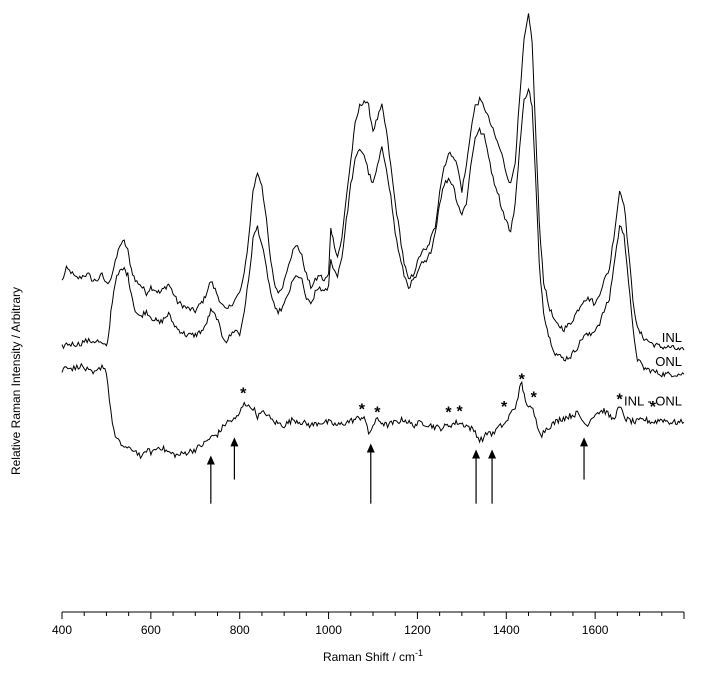 This screenshot has height=675, width=704. Describe the element at coordinates (16, 381) in the screenshot. I see `y-axis-label: Relative Raman Intensity / Arbitrary` at that location.